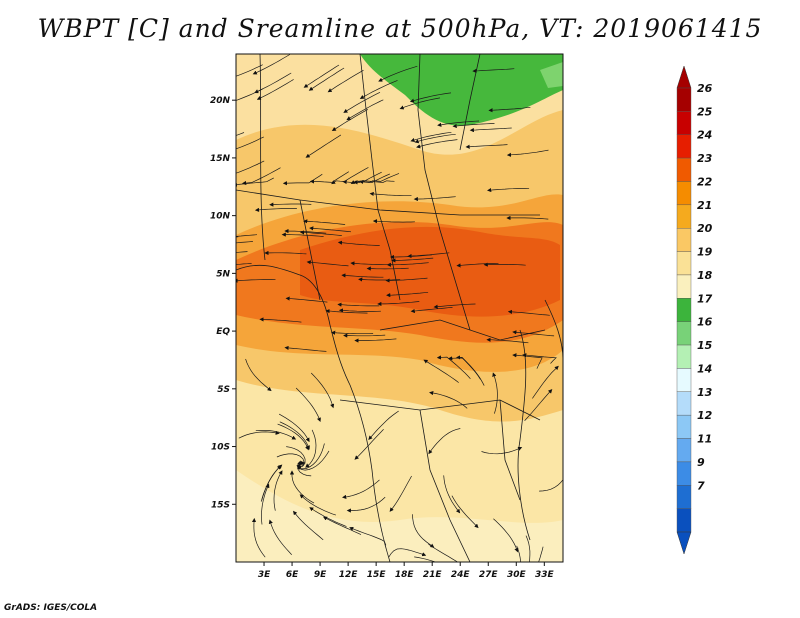  I want to click on colorbar-label: 17, so click(705, 298).